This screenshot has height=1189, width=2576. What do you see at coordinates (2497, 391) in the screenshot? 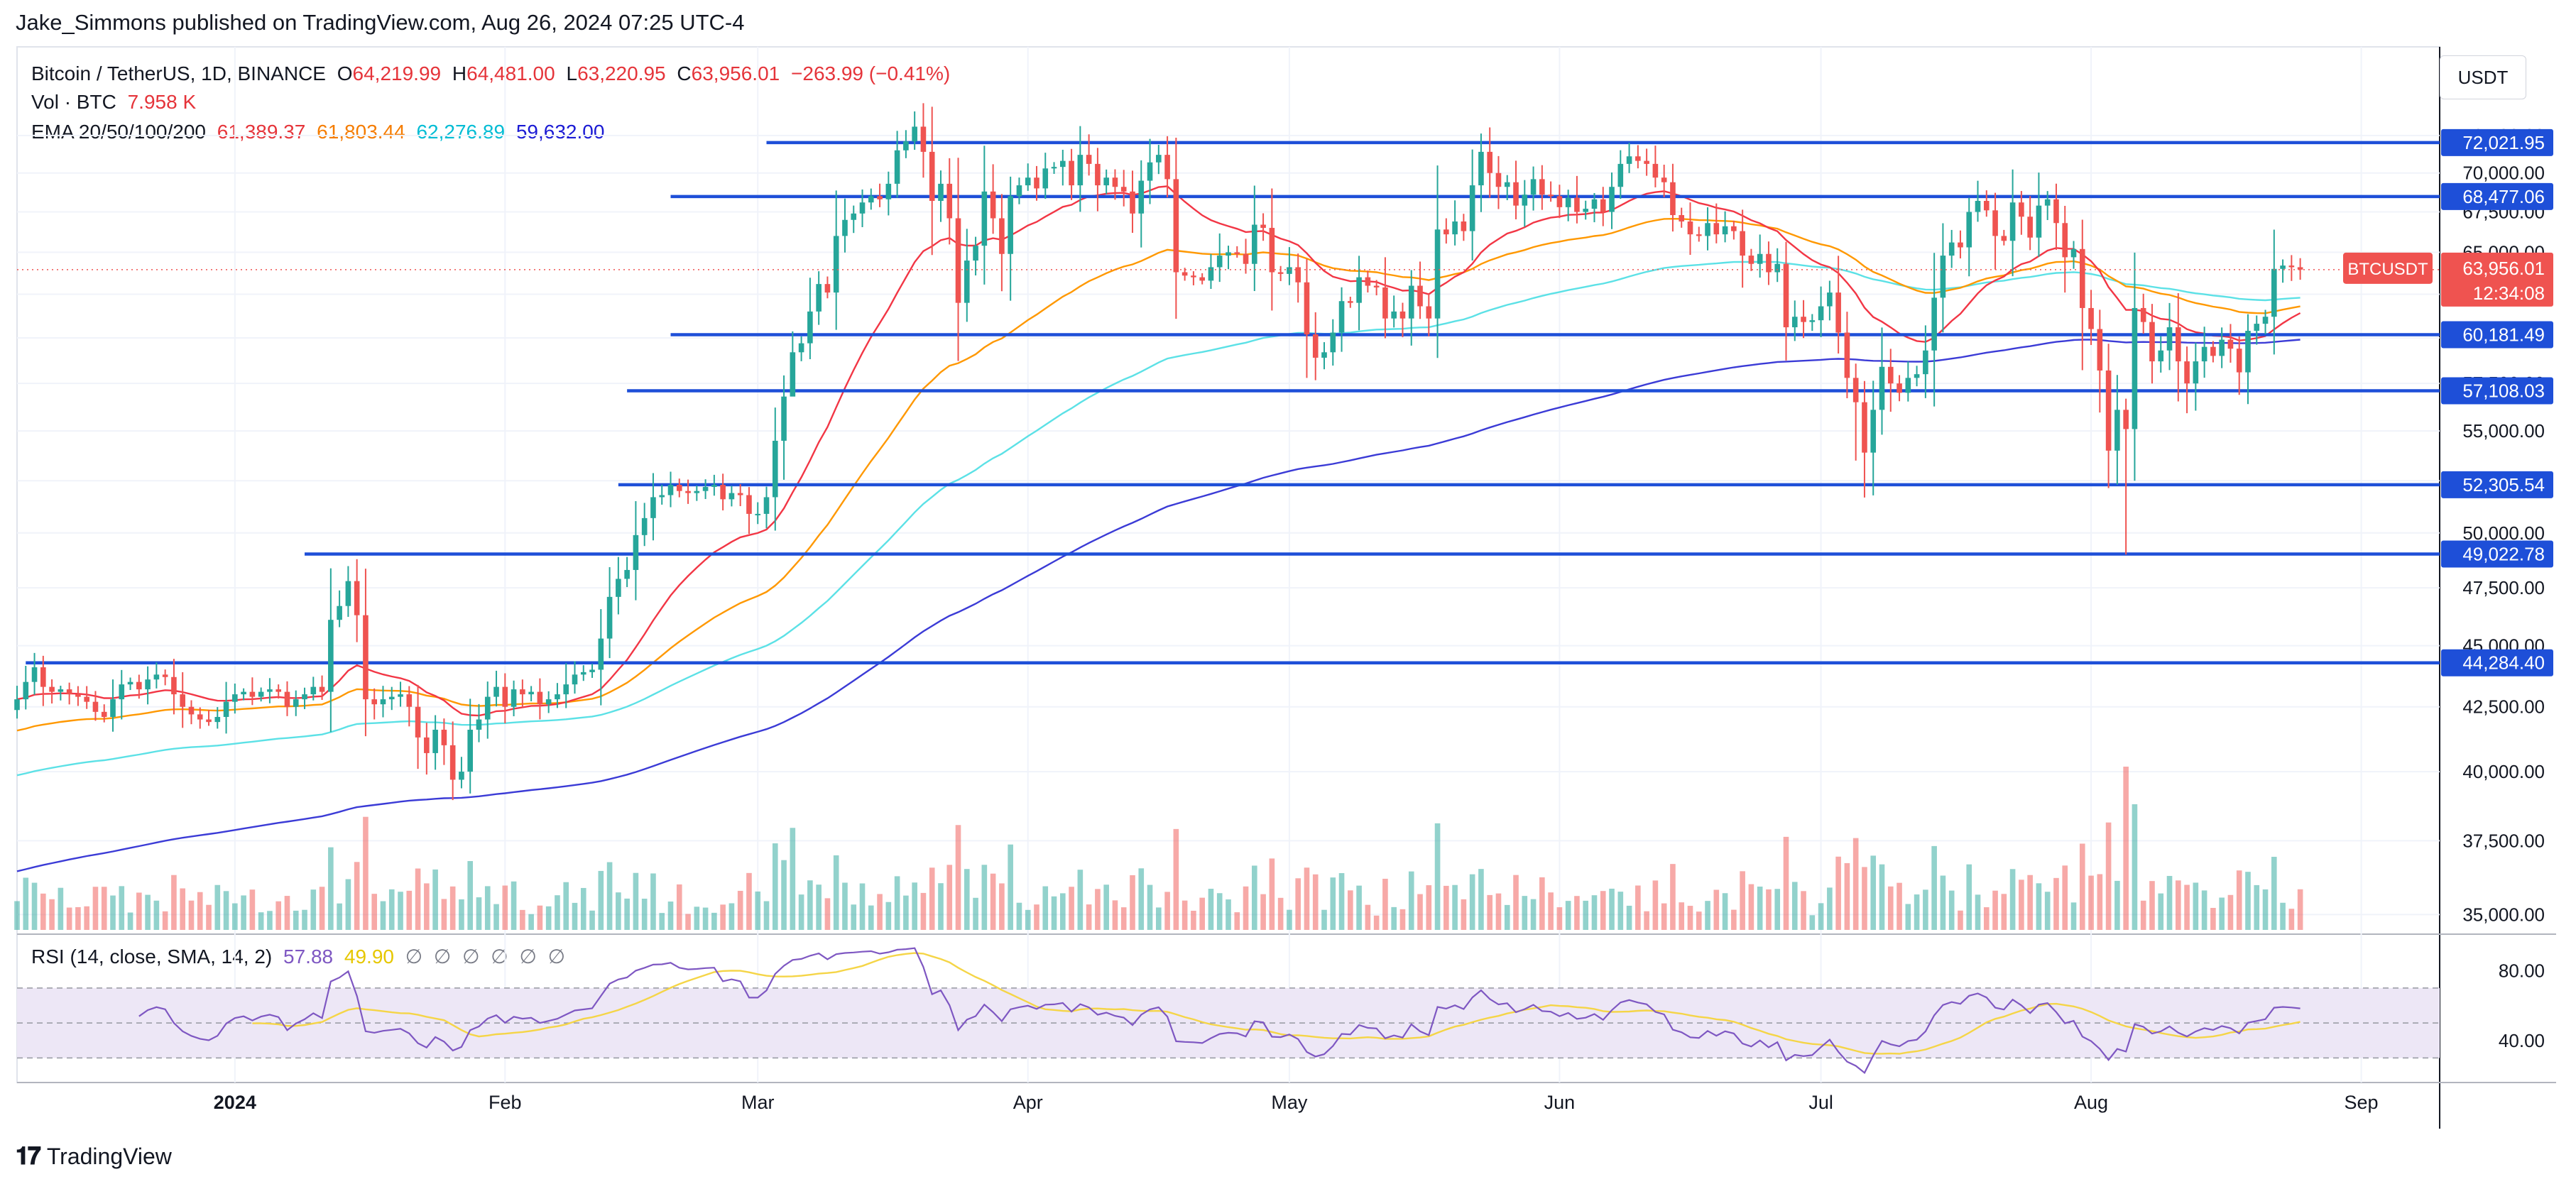
I see `level-price-tag` at bounding box center [2497, 391].